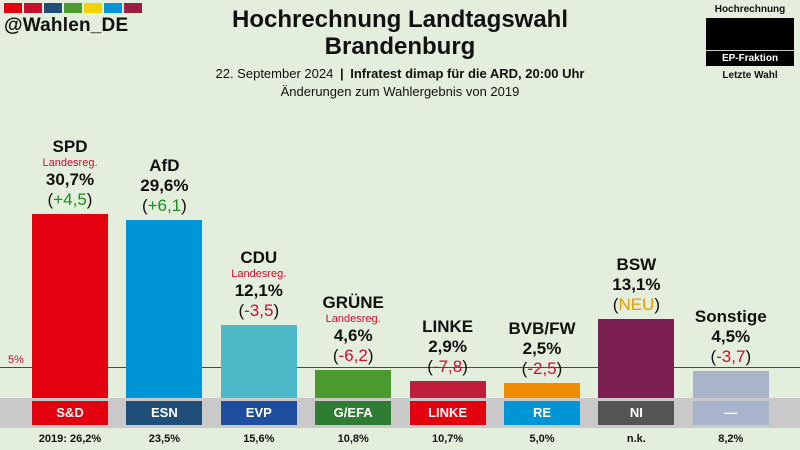 The height and width of the screenshot is (450, 800). Describe the element at coordinates (353, 413) in the screenshot. I see `ep-fraction-gr-ne: G/EFA` at that location.